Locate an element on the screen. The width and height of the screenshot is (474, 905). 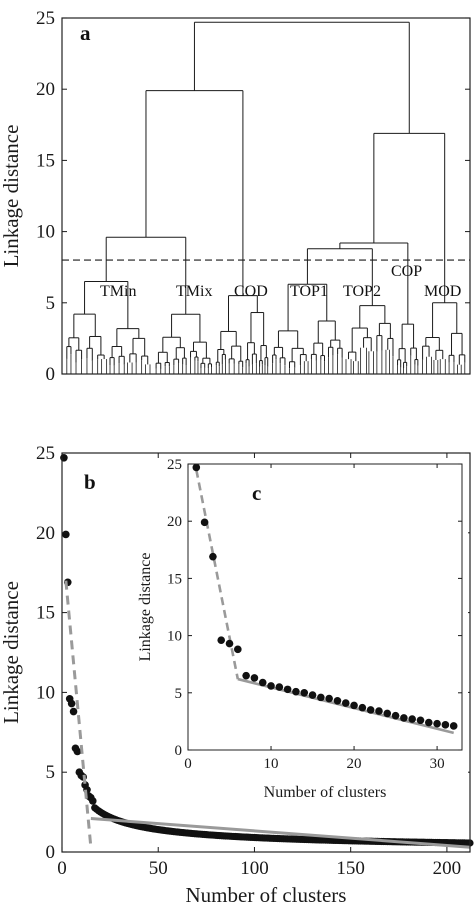
cluster-label: TOP2 is located at coordinates (362, 291).